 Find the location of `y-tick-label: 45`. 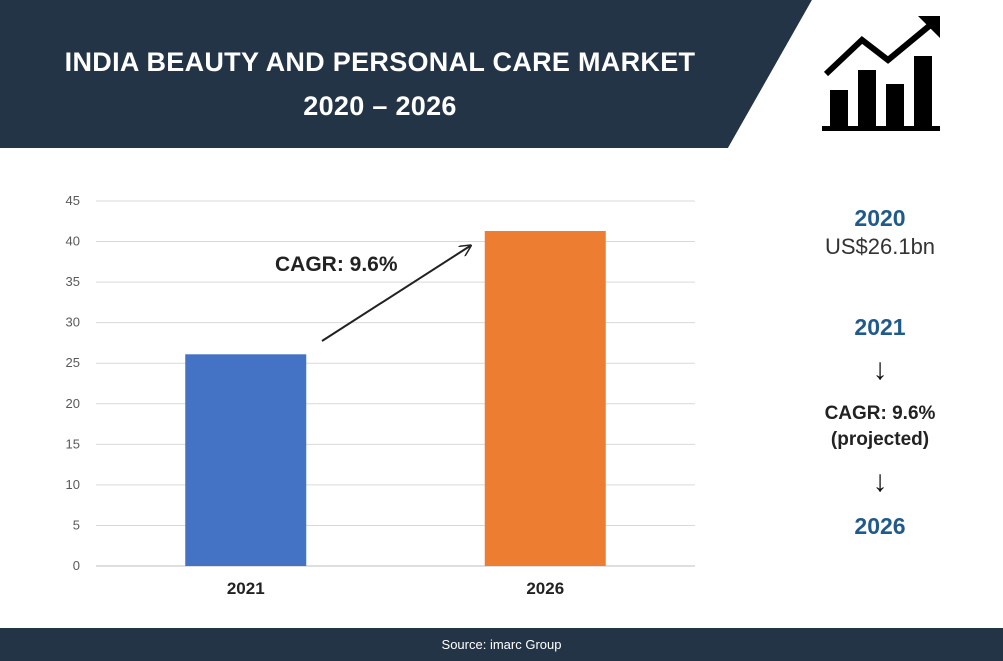

y-tick-label: 45 is located at coordinates (73, 200).